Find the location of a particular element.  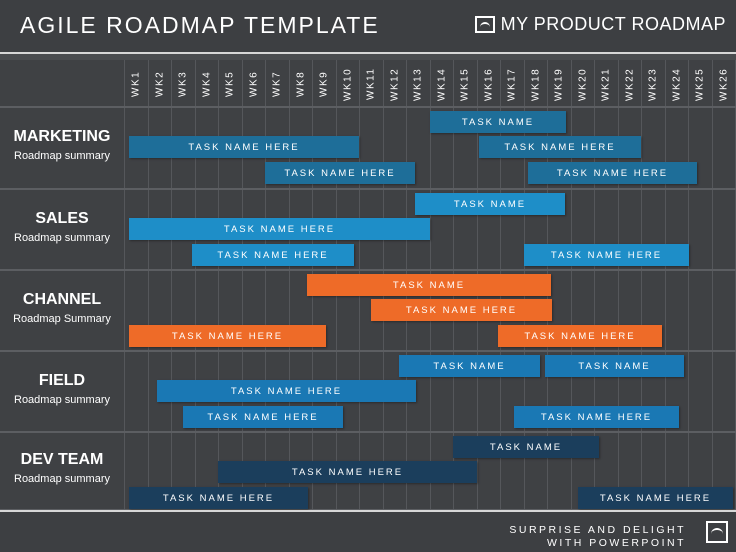

week-label-19: WK19 is located at coordinates (559, 84).